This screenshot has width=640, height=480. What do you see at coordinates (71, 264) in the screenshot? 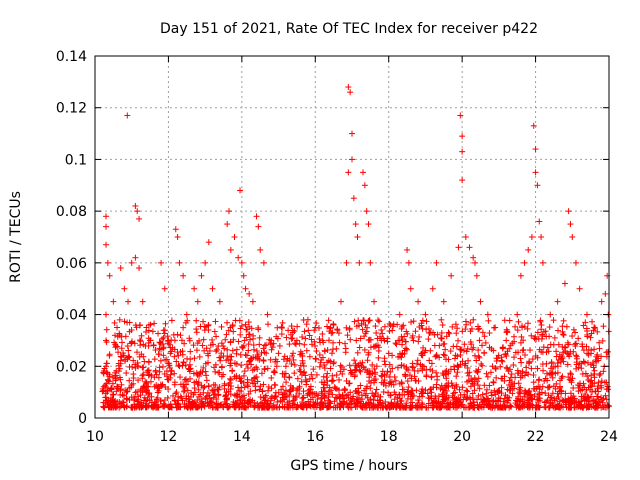
I see `y-tick-label: 0.06` at bounding box center [71, 264].